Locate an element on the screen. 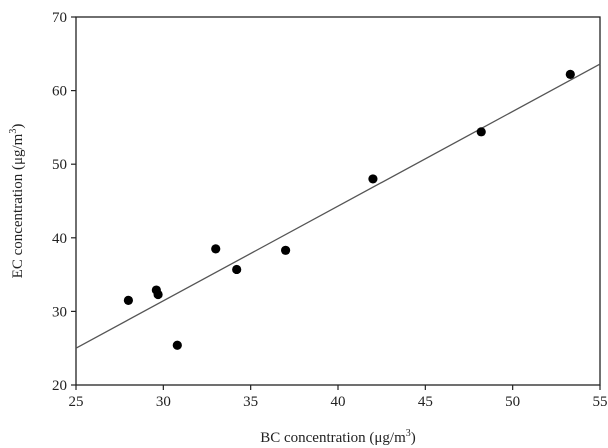  x-axis-title-close: ) is located at coordinates (413, 438).